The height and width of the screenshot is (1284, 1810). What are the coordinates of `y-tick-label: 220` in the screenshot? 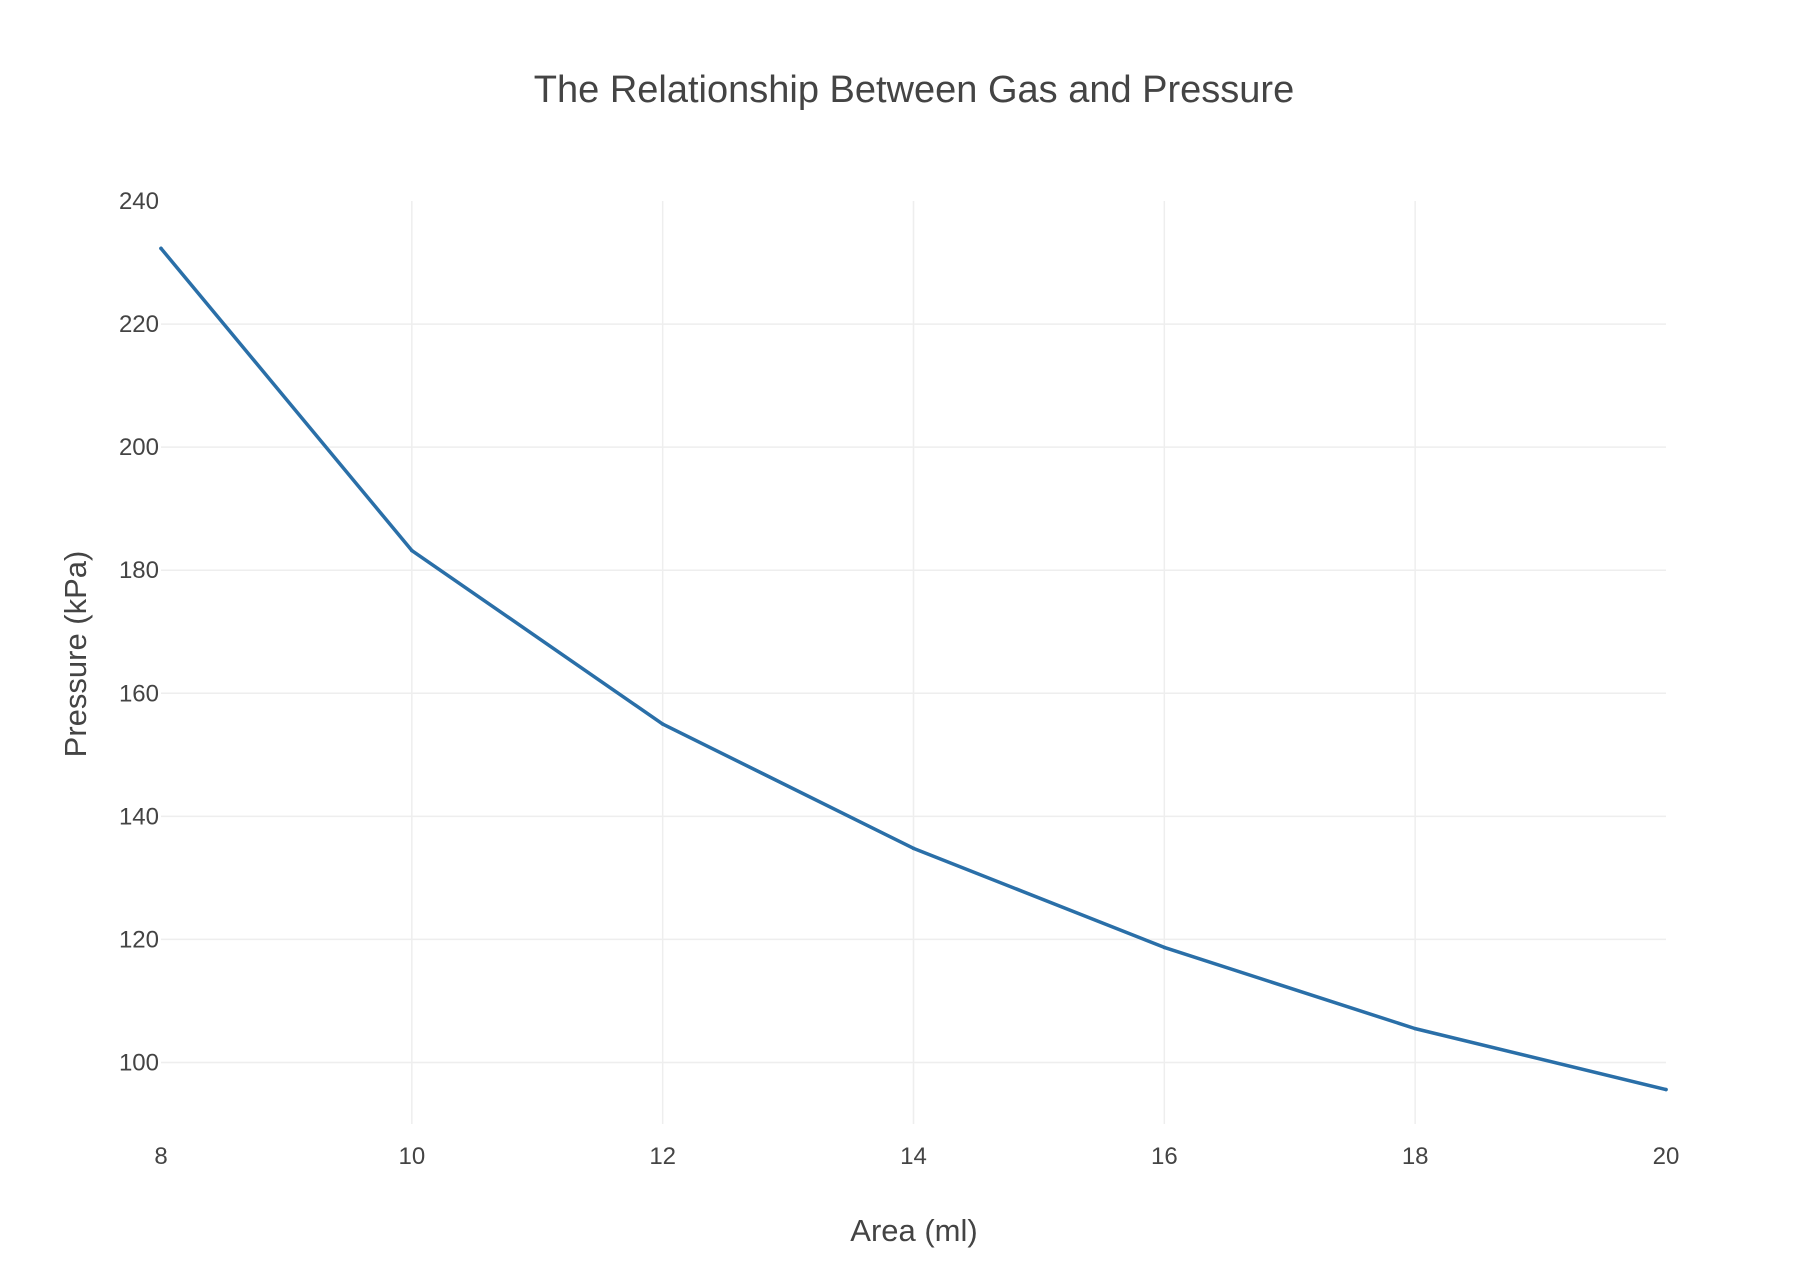 It's located at (139, 324).